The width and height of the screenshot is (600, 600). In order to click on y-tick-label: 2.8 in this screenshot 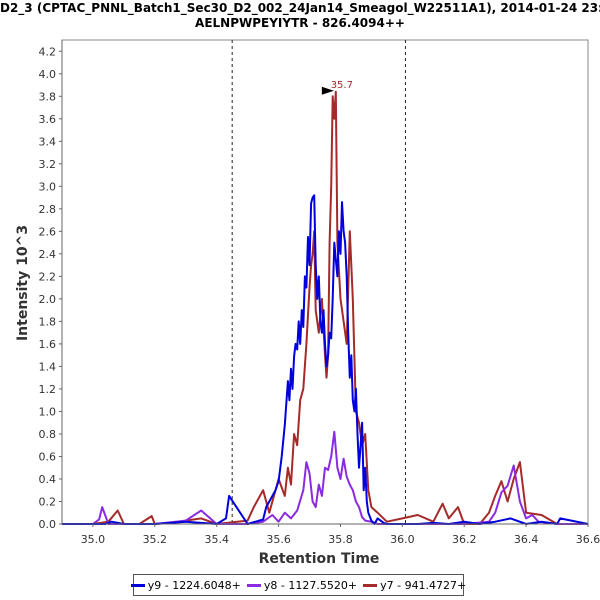, I will do `click(48, 209)`.